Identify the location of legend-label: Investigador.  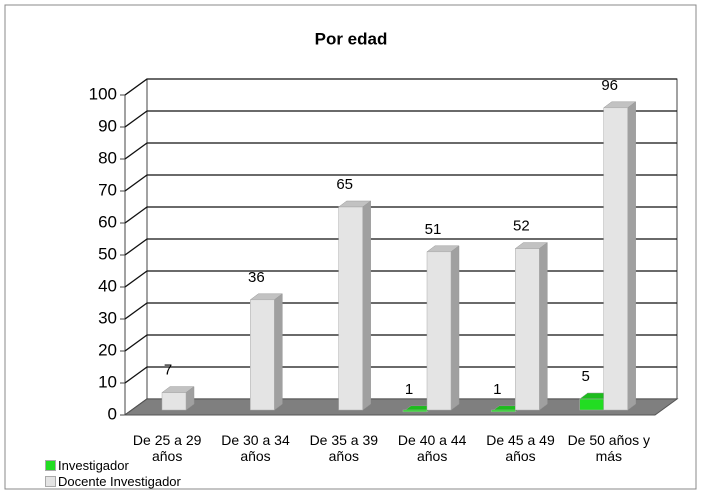
(93, 465).